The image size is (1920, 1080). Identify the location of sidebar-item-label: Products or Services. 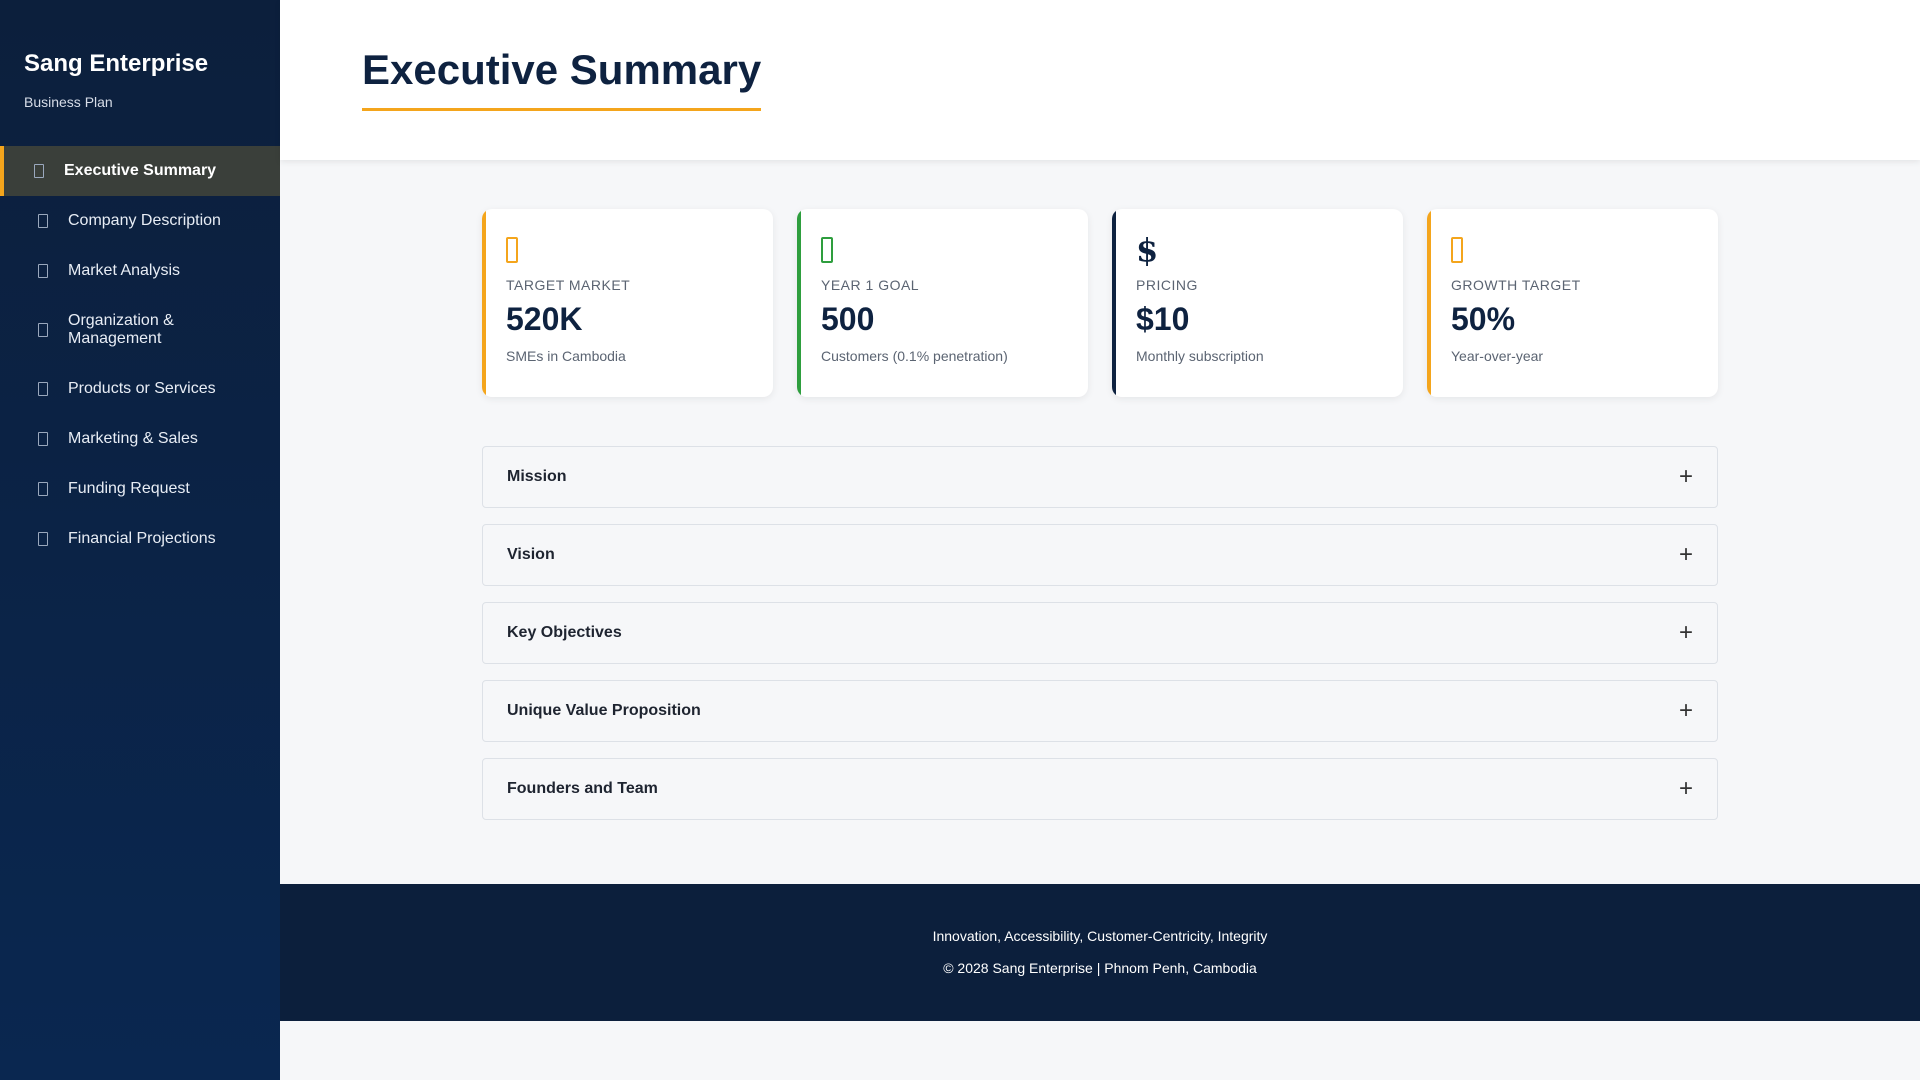
(142, 388).